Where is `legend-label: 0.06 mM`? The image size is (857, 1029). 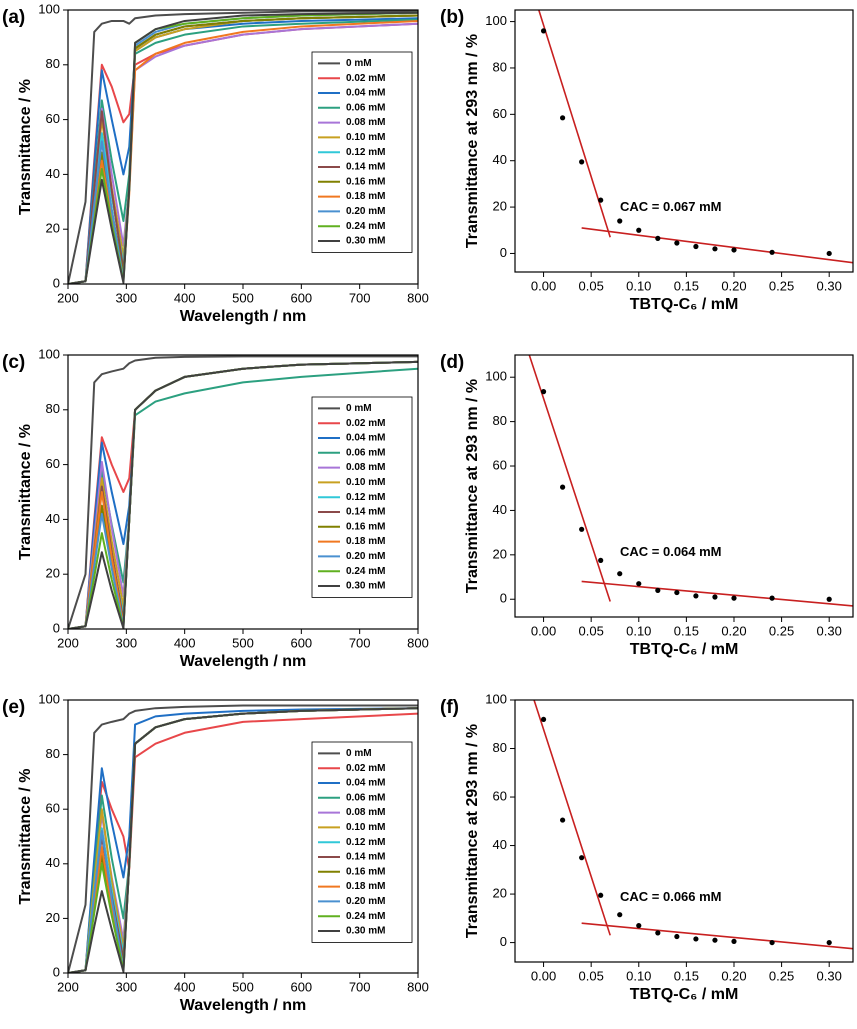 legend-label: 0.06 mM is located at coordinates (365, 797).